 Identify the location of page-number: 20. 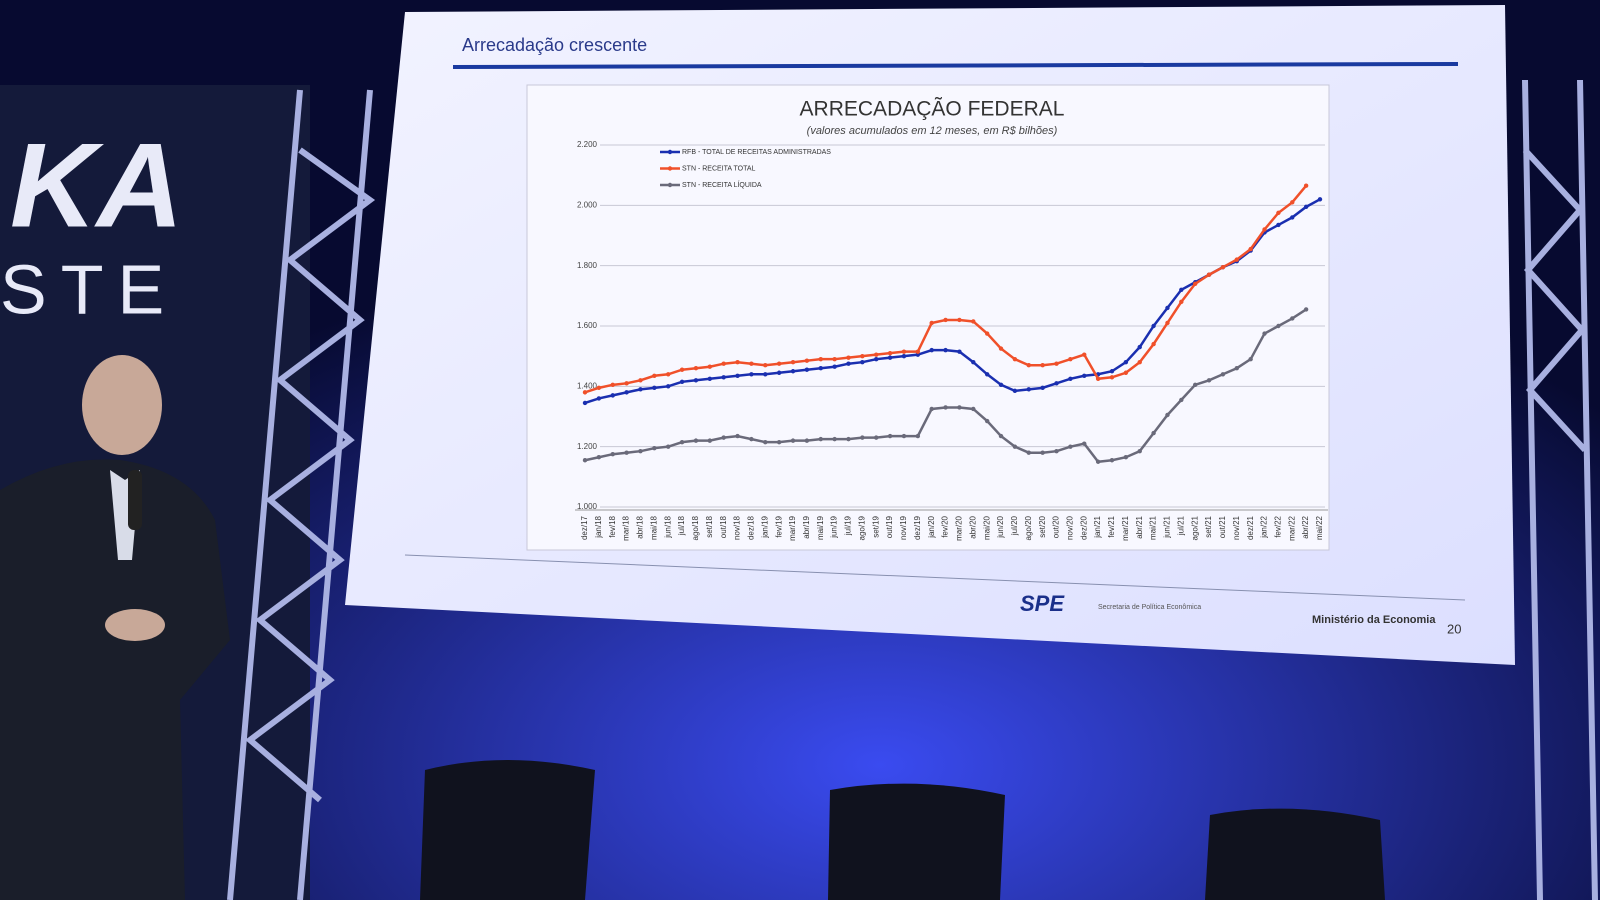
(1454, 628).